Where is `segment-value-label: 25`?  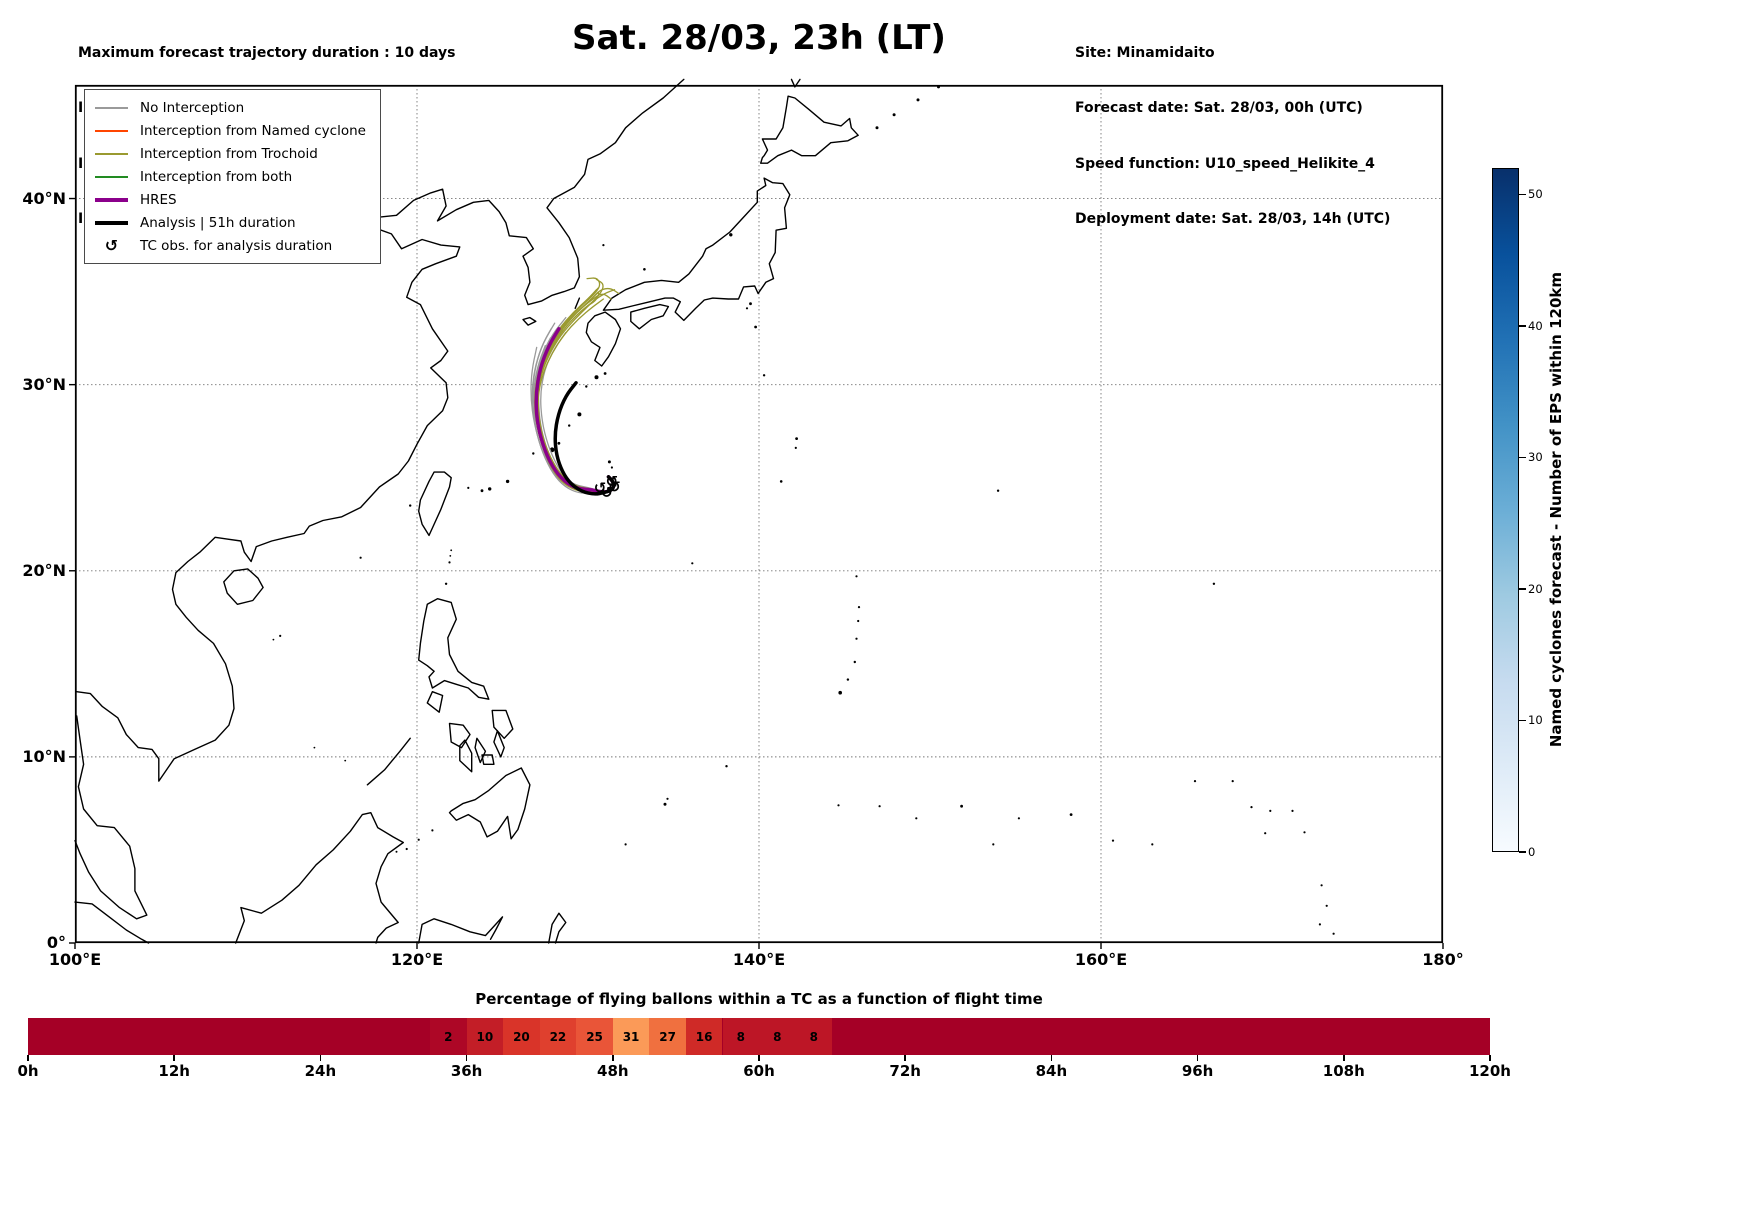
segment-value-label: 25 is located at coordinates (594, 1036).